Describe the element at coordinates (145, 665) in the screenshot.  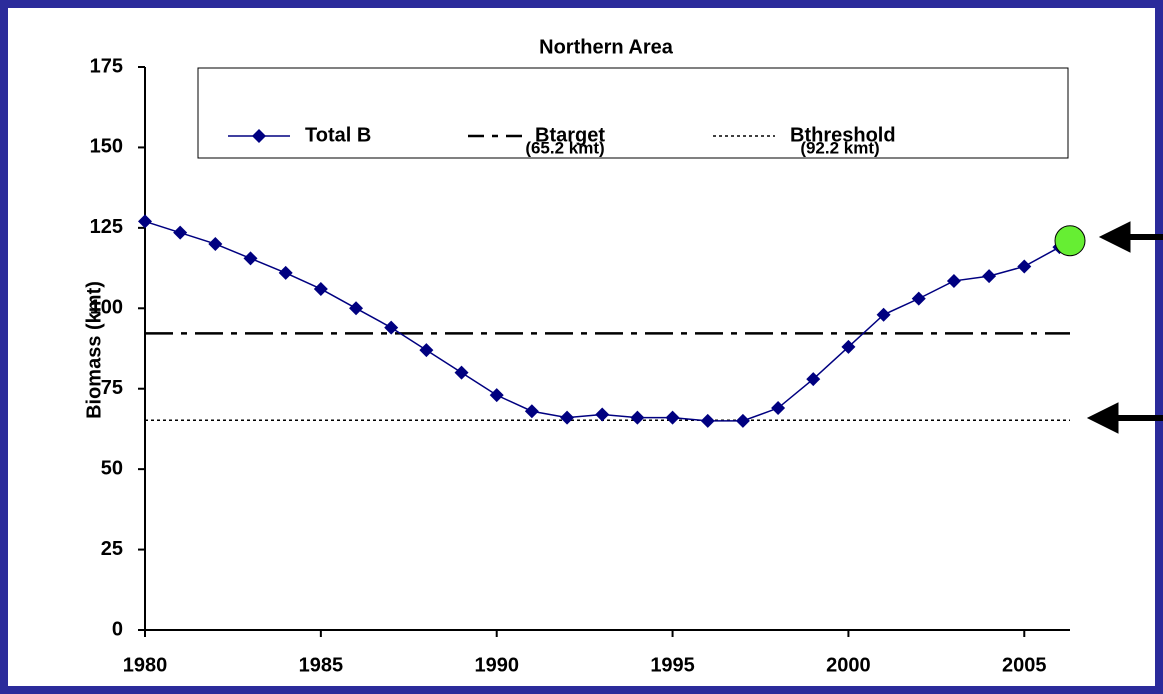
I see `x-tick-label: 1980` at that location.